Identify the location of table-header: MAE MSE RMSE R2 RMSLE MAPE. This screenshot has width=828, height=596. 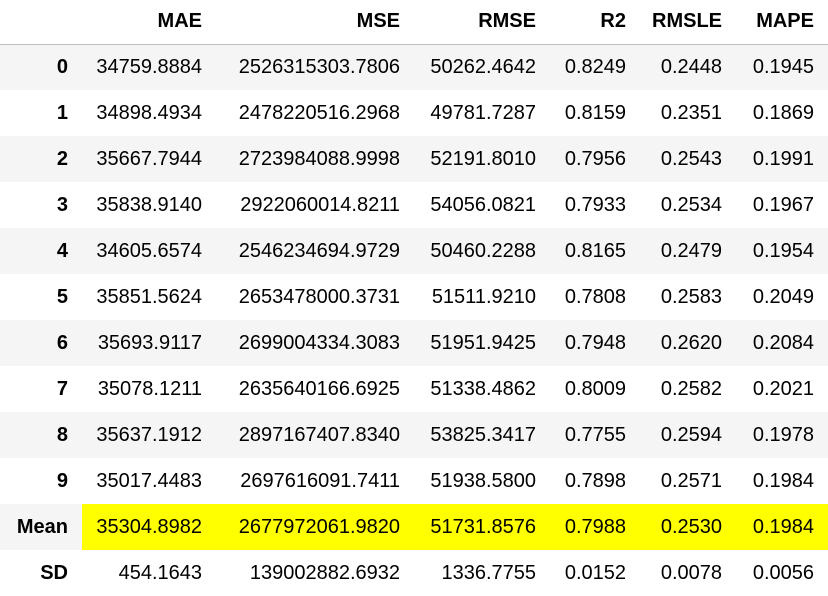
(414, 22).